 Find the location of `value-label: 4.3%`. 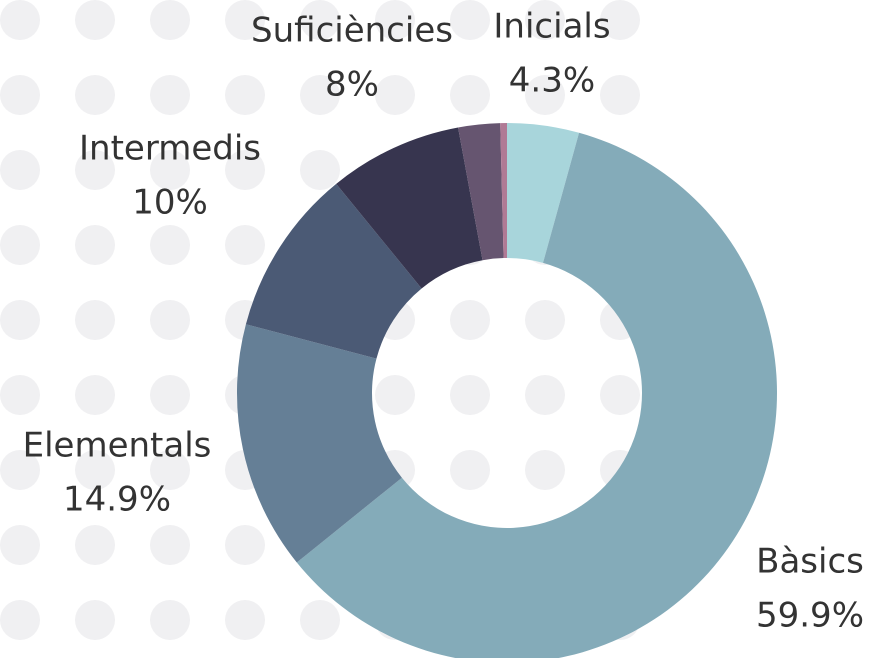

value-label: 4.3% is located at coordinates (552, 81).